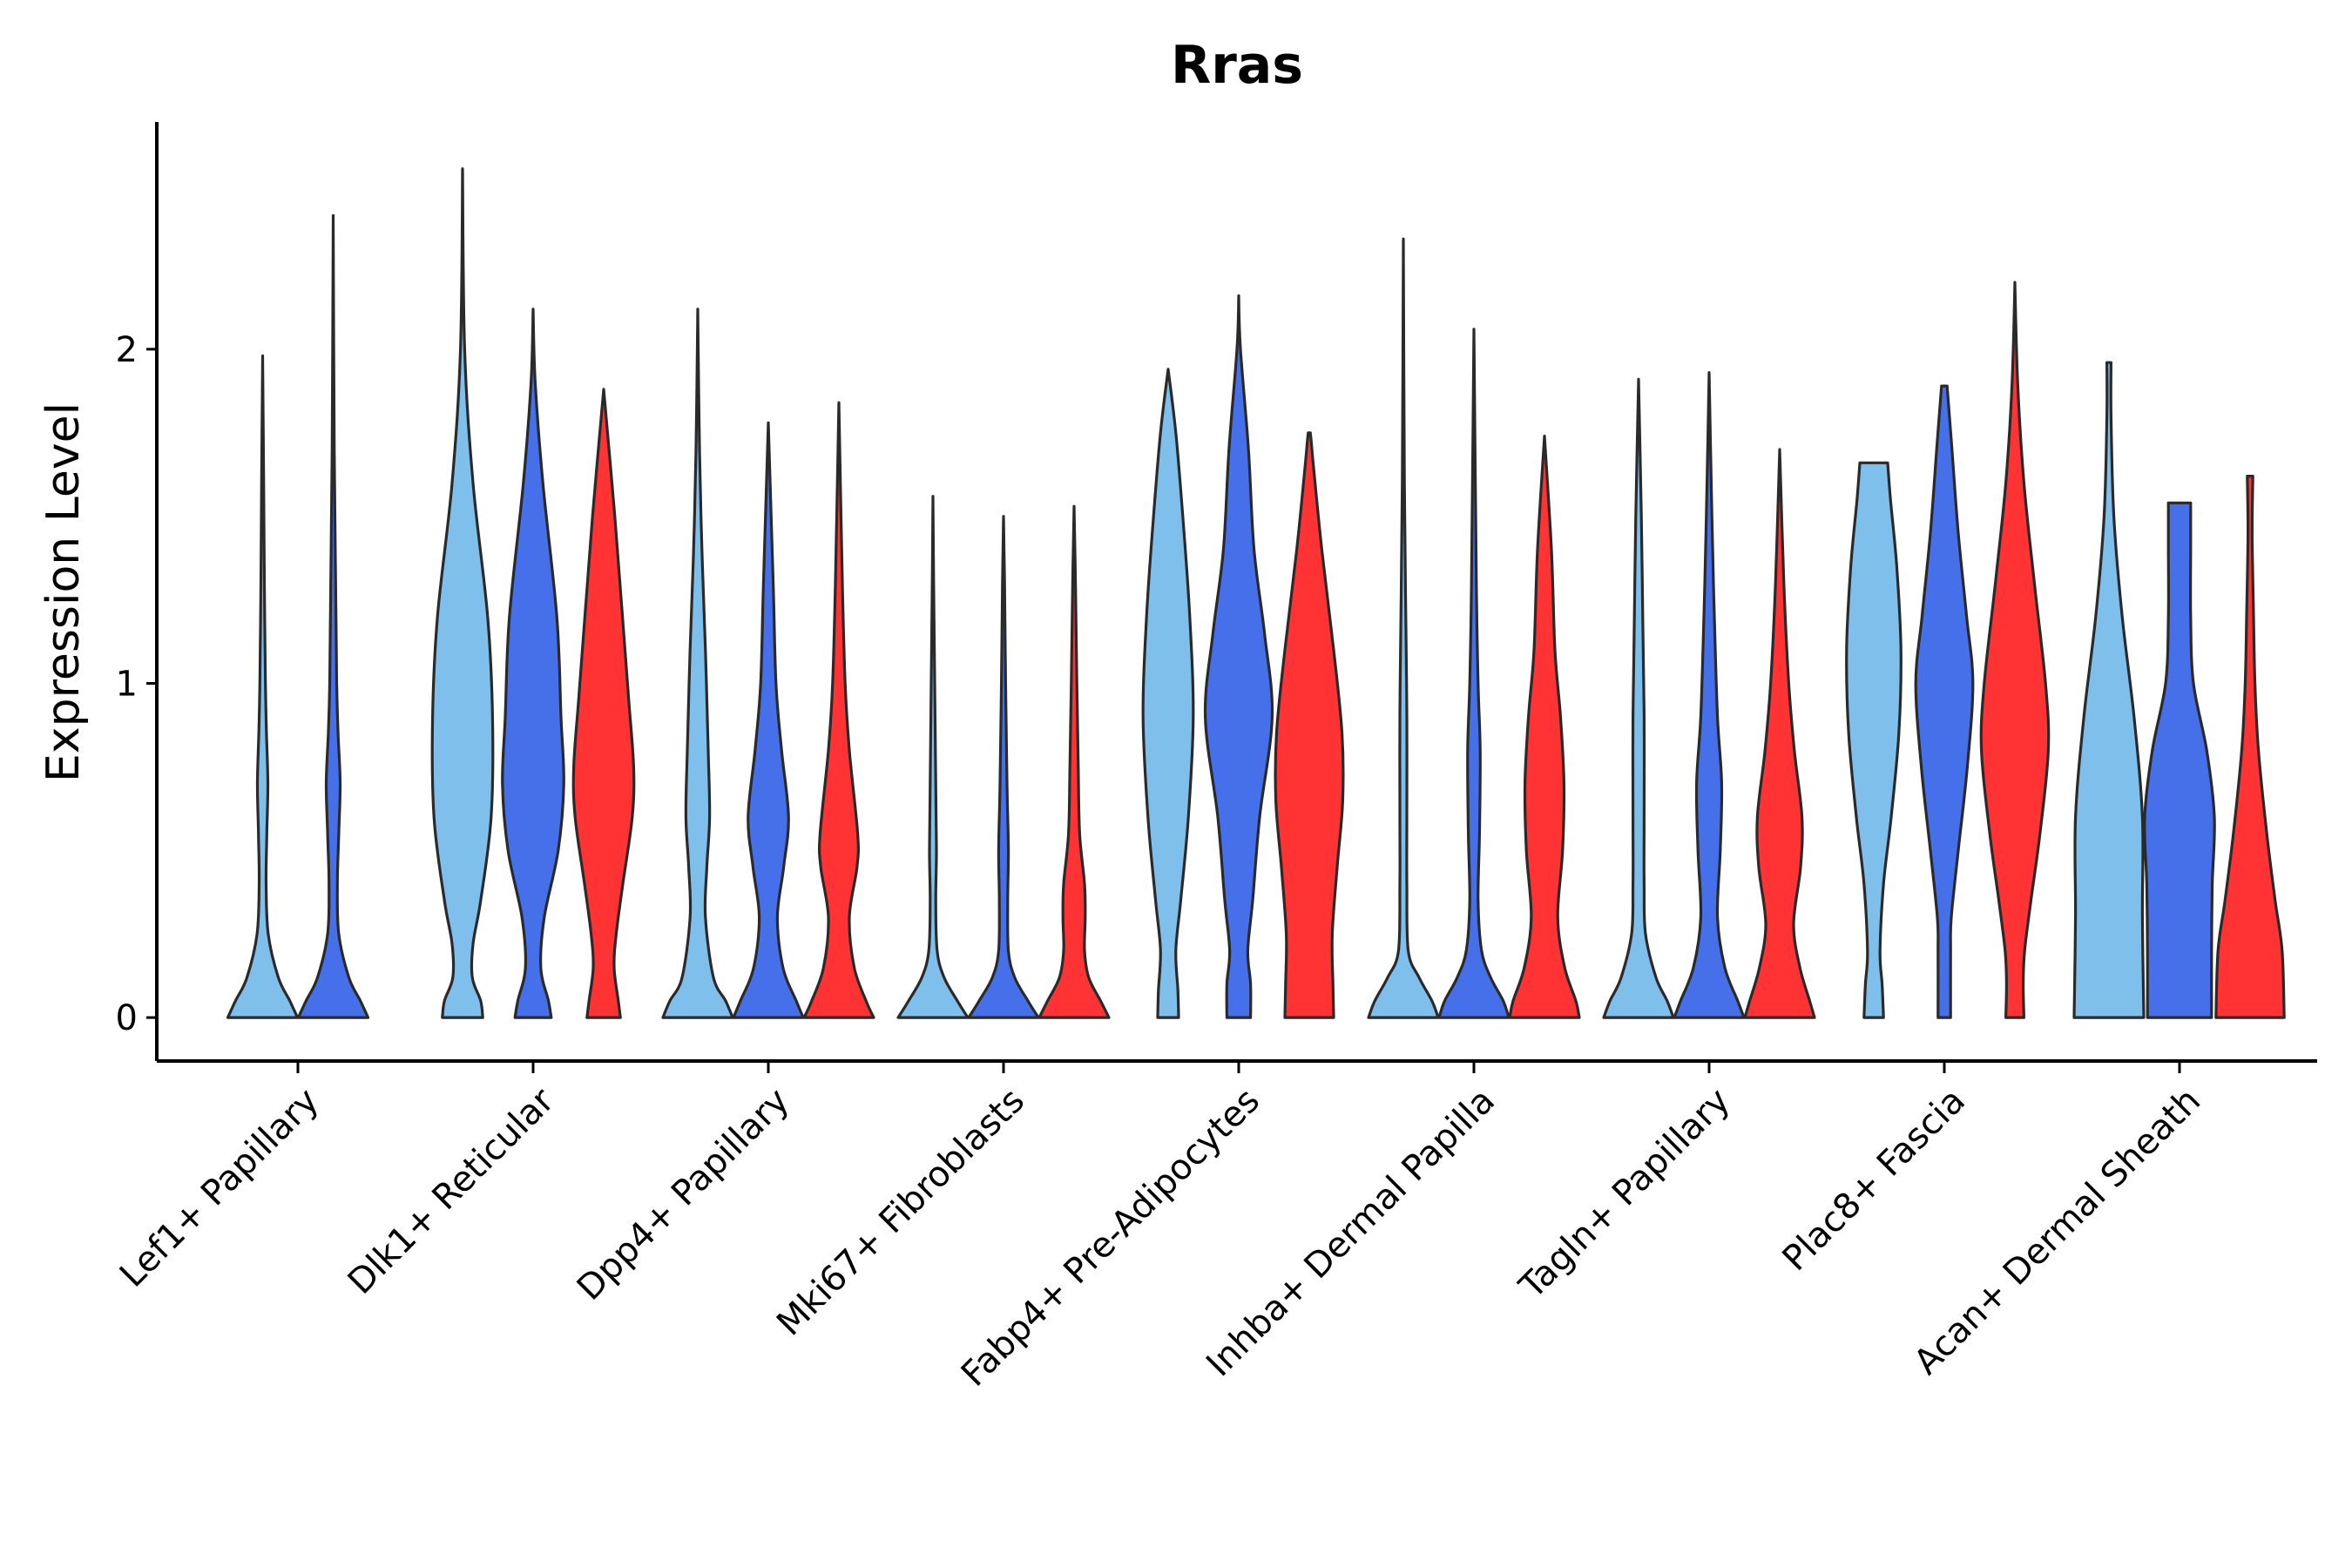 Image resolution: width=2352 pixels, height=1568 pixels. Describe the element at coordinates (900, 1212) in the screenshot. I see `x-tick-label-mki67-fibroblasts: Mki67+ Fibroblasts` at that location.